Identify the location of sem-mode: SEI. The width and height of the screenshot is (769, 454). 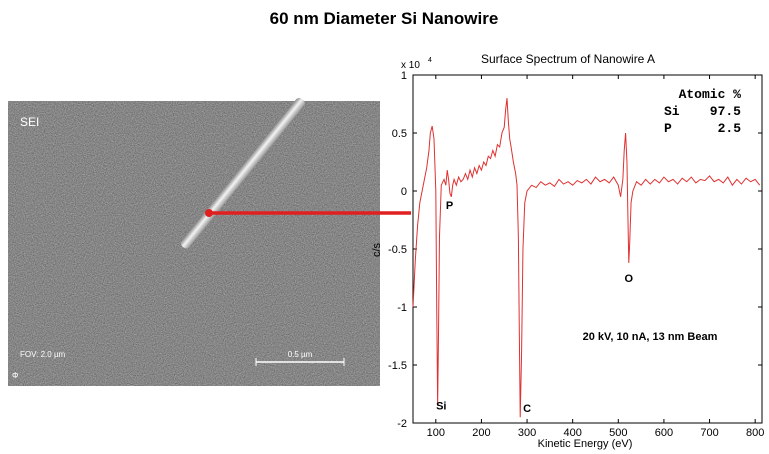
(29, 122).